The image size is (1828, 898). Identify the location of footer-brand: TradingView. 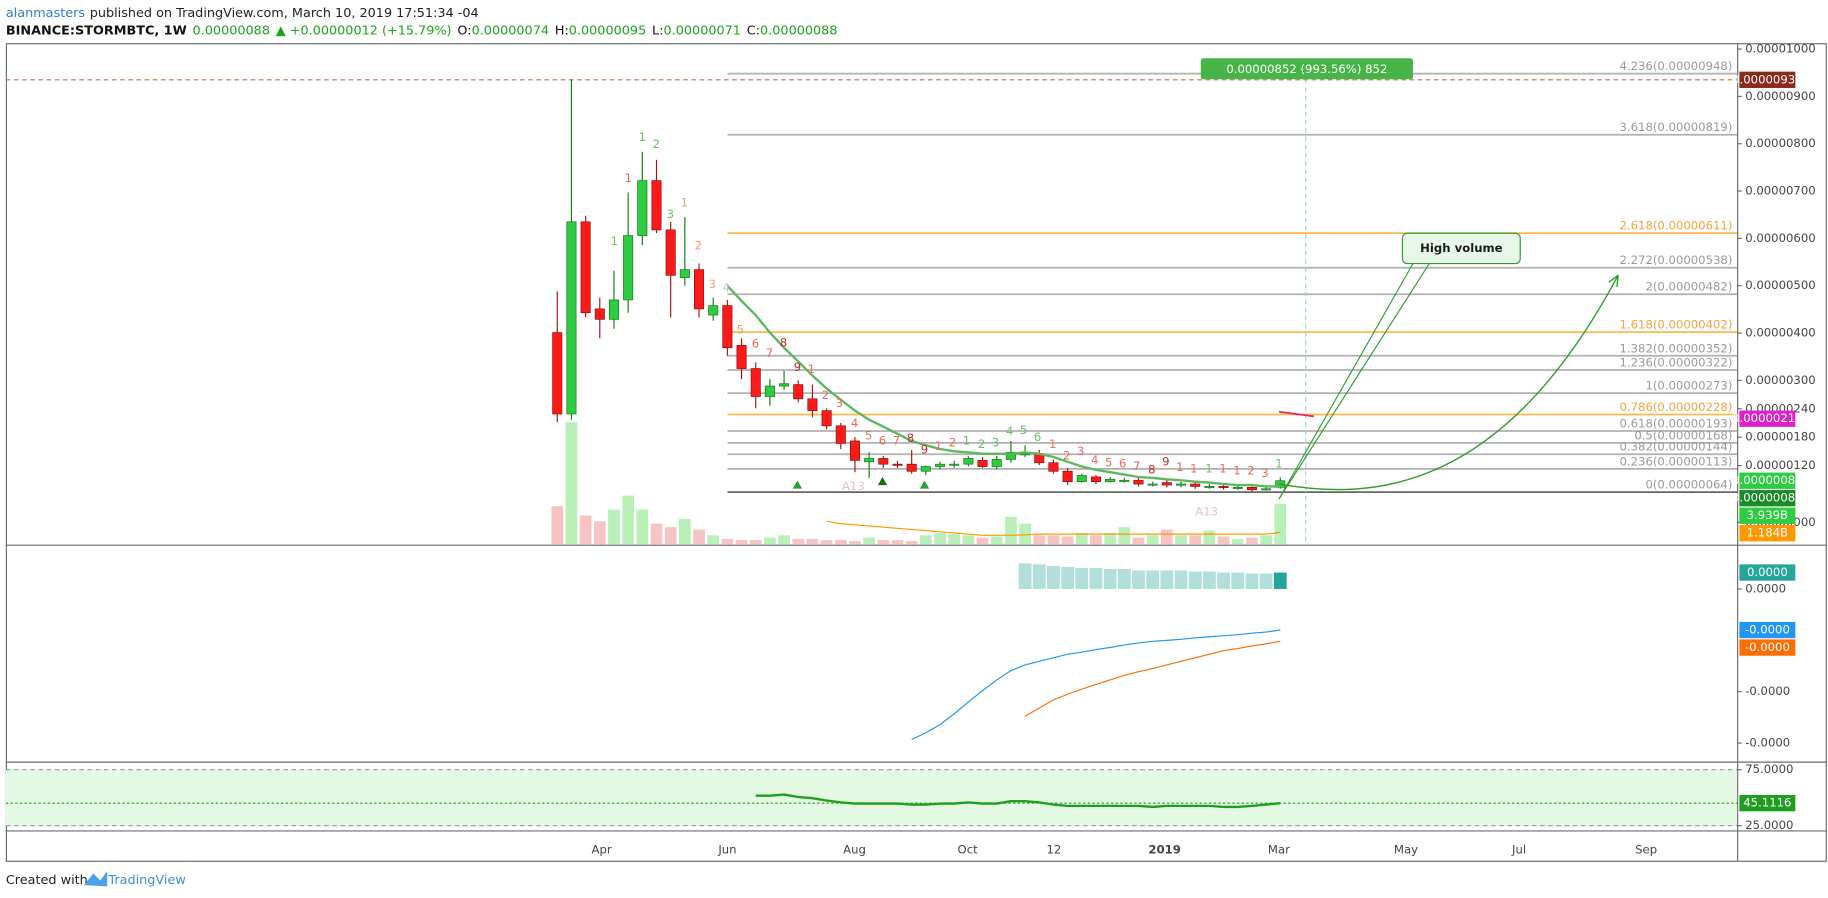
(146, 880).